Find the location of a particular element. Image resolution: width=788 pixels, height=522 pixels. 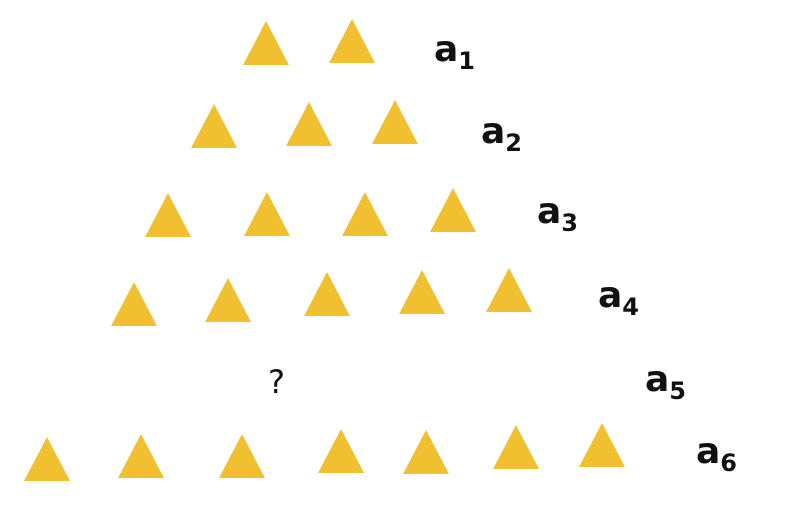

label-a5: a5 is located at coordinates (665, 382).